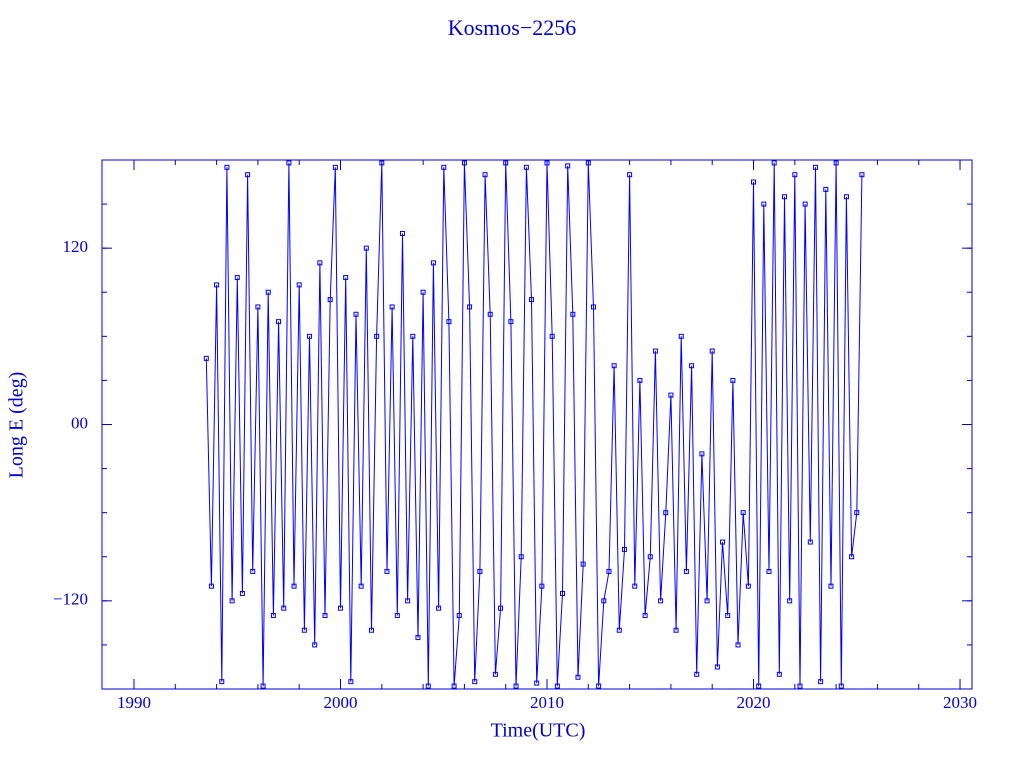 The image size is (1024, 768). What do you see at coordinates (341, 702) in the screenshot?
I see `x-tick-label: 2000` at bounding box center [341, 702].